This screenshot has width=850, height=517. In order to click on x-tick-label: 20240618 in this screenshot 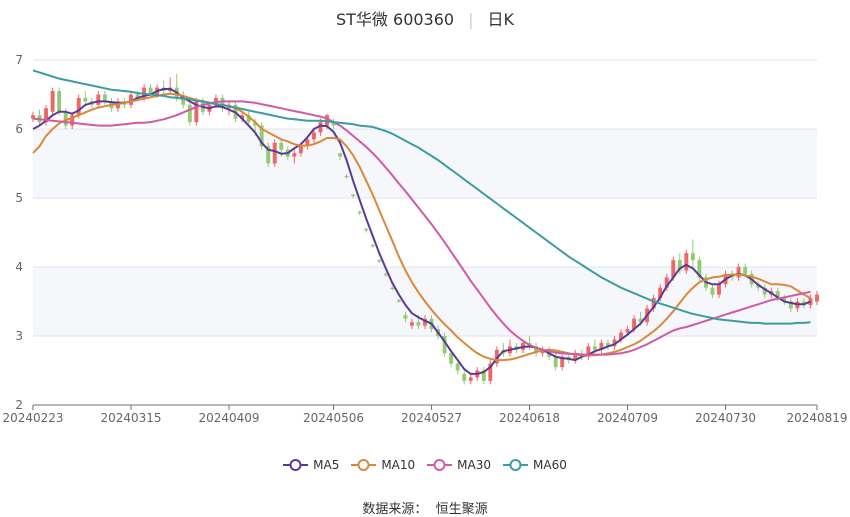, I will do `click(529, 418)`.